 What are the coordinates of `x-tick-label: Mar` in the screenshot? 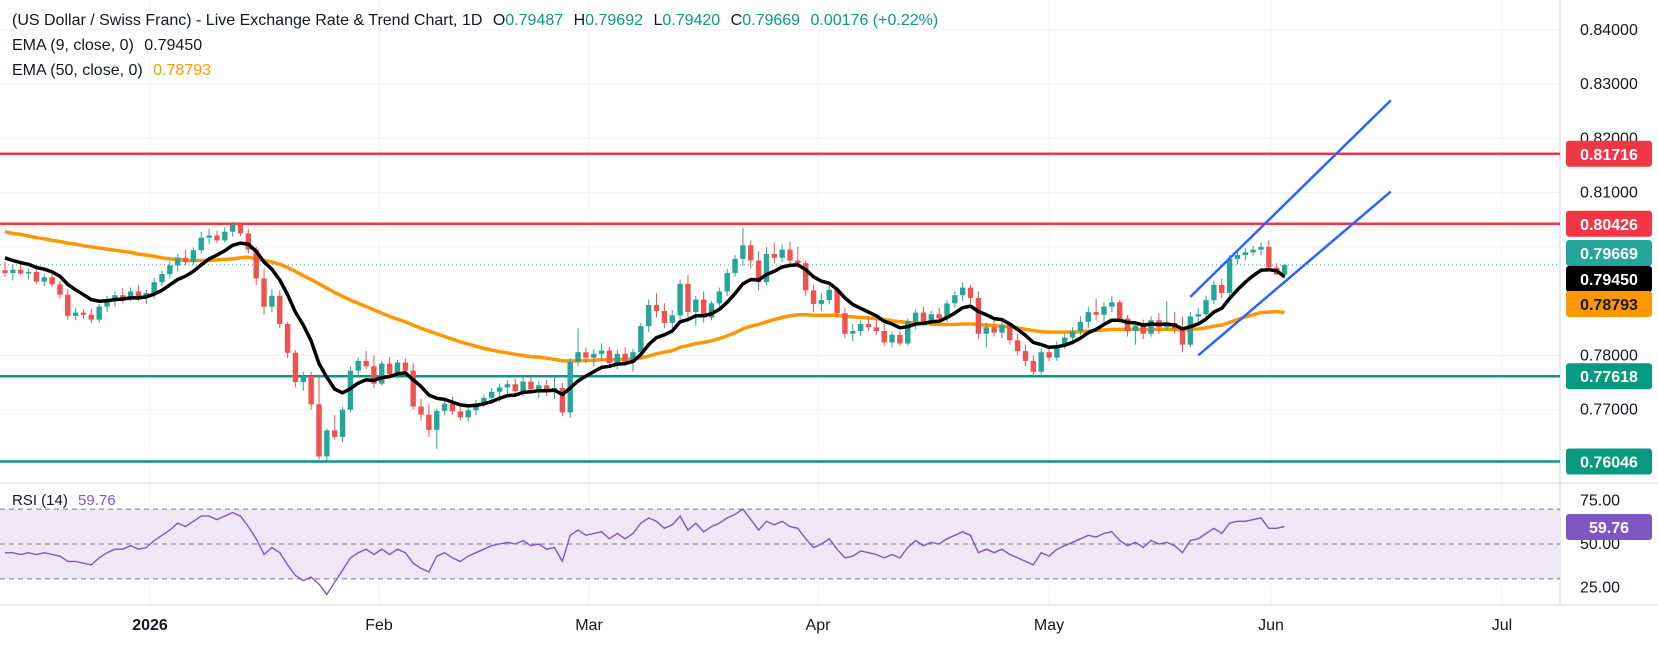 It's located at (589, 625).